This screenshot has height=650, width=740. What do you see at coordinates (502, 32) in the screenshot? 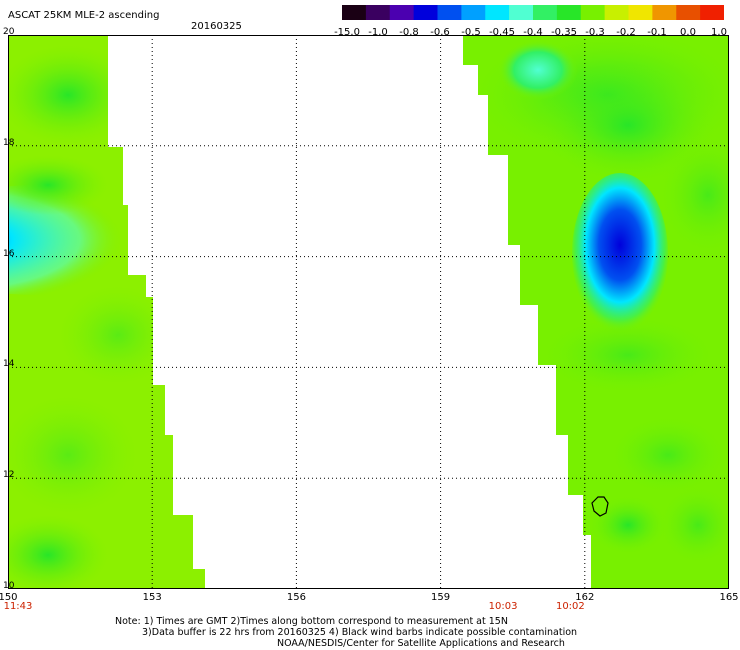
I see `colorbar-tick-label: -0.45` at bounding box center [502, 32].